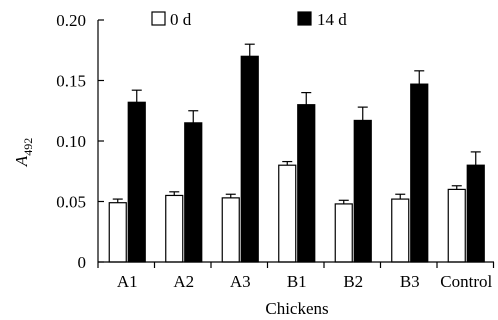 This screenshot has width=498, height=320. What do you see at coordinates (353, 281) in the screenshot?
I see `x-tick-label: B2` at bounding box center [353, 281].